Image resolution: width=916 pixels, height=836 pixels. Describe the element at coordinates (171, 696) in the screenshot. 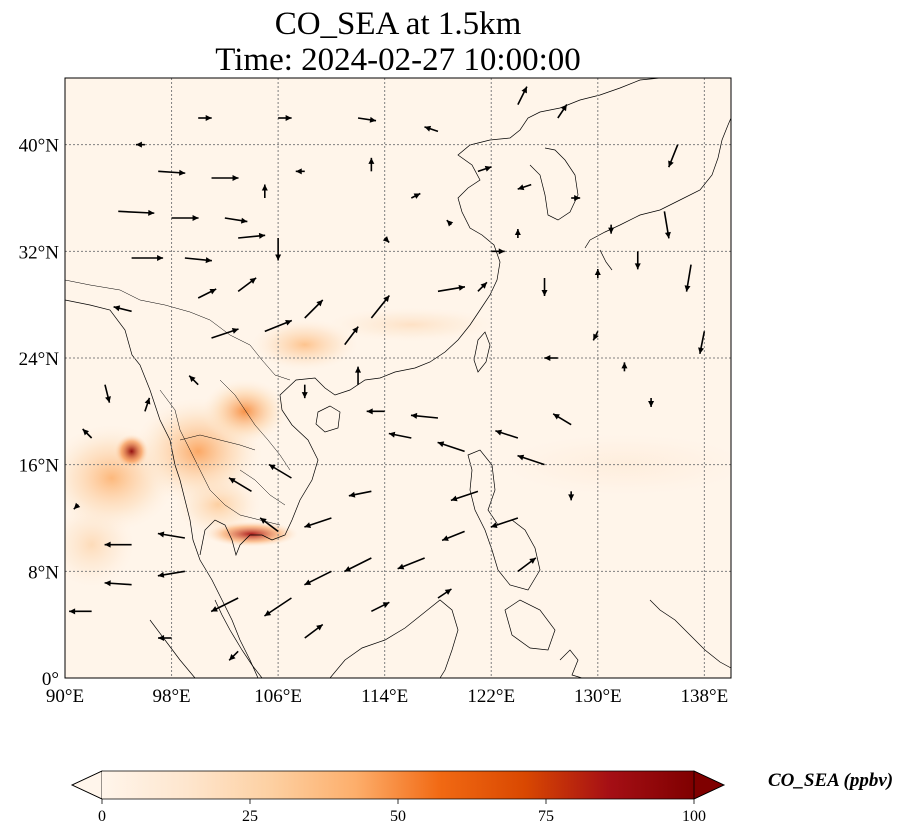

I see `lon-tick-label: 98°E` at that location.